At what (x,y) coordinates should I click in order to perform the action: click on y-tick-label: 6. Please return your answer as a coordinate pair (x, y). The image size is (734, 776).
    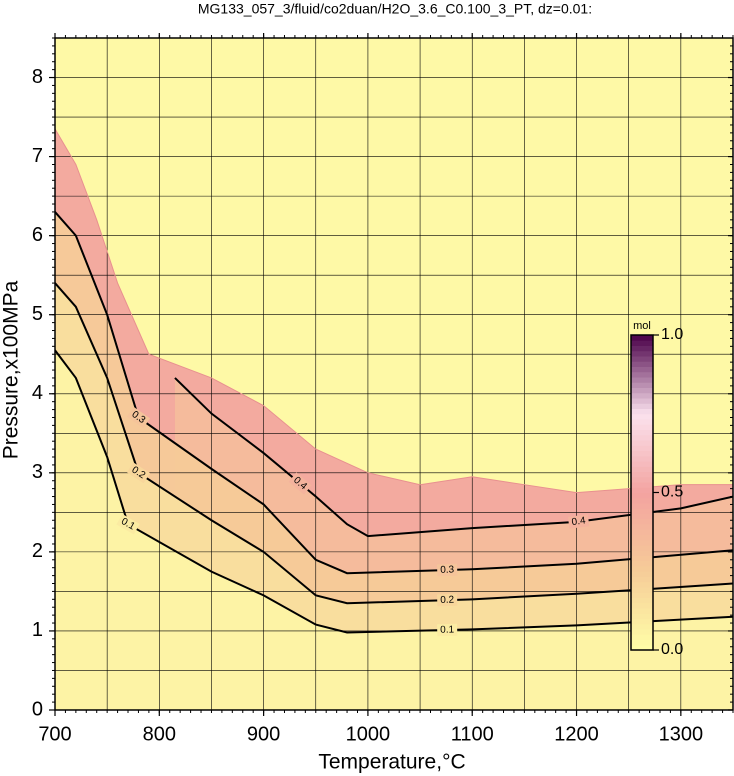
    Looking at the image, I should click on (37, 235).